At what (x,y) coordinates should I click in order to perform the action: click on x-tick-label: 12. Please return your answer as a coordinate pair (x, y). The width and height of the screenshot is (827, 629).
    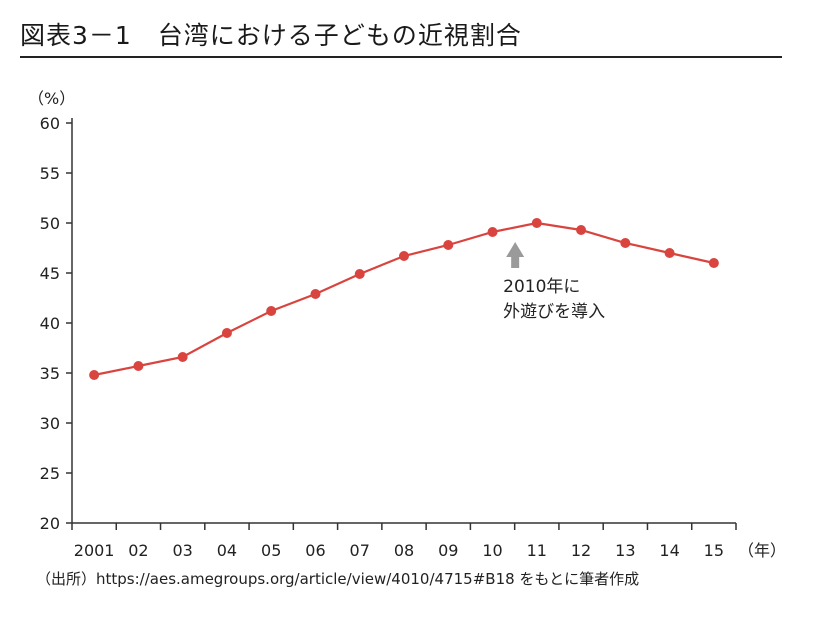
    Looking at the image, I should click on (581, 550).